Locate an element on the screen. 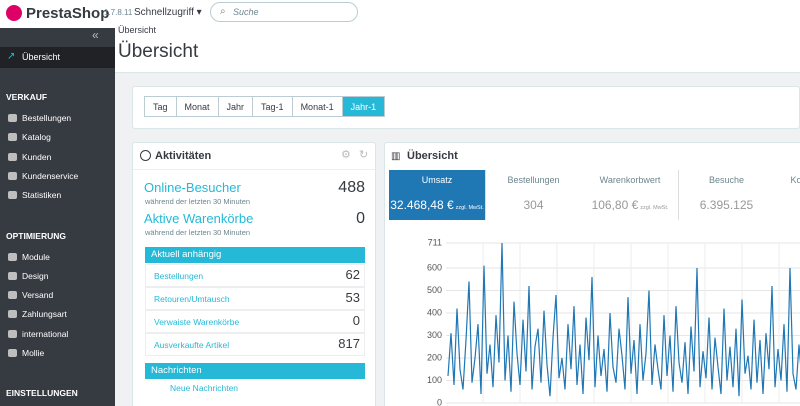 The image size is (800, 406). breadcrumb: Übersicht is located at coordinates (137, 30).